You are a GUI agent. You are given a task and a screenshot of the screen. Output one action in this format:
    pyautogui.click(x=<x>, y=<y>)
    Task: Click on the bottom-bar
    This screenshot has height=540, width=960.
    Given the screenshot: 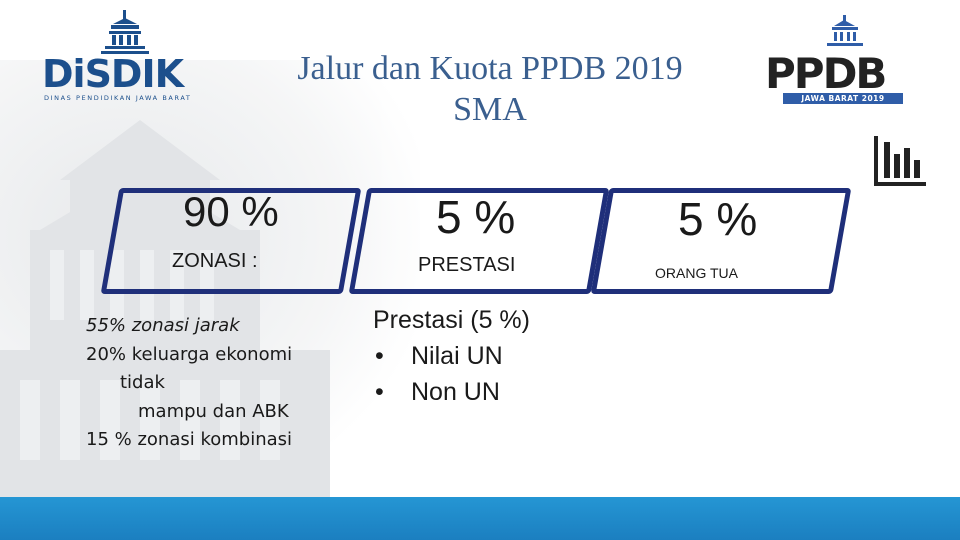 What is the action you would take?
    pyautogui.click(x=480, y=518)
    